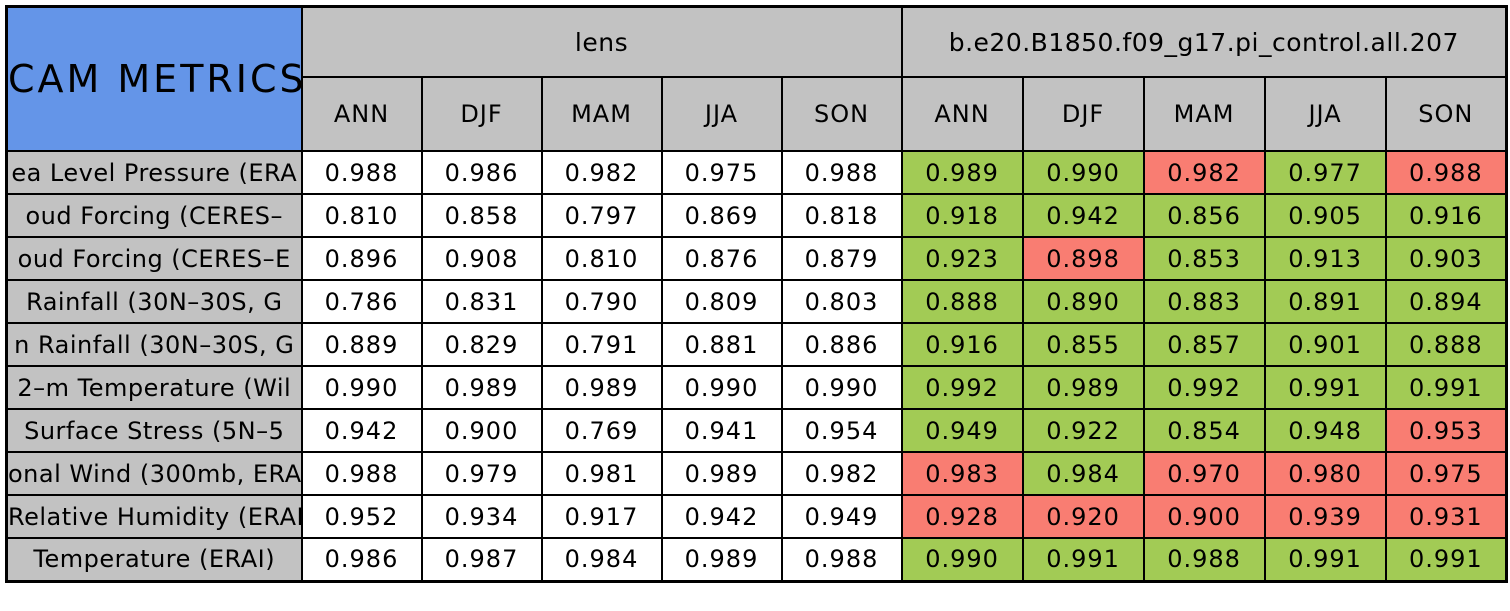  Describe the element at coordinates (154, 430) in the screenshot. I see `metric-row-label: Surface Stress (5N–5` at that location.